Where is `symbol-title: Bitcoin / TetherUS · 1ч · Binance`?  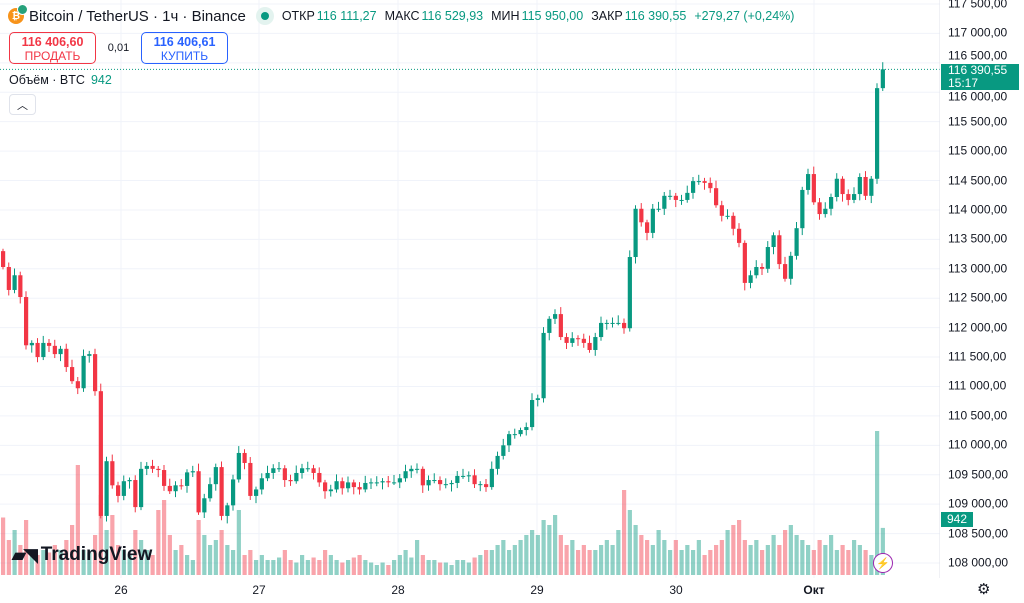 symbol-title: Bitcoin / TetherUS · 1ч · Binance is located at coordinates (137, 16).